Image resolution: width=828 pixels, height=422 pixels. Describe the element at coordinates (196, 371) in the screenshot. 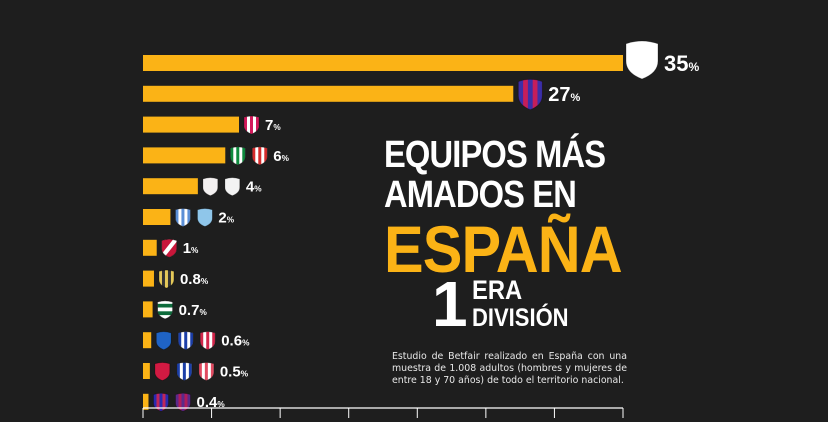

I see `bar-row: 0.5%` at that location.